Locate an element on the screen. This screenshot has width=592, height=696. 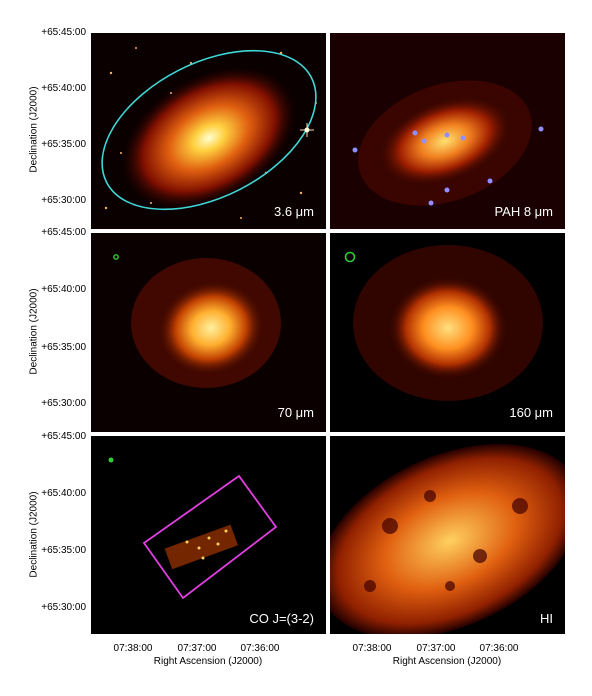
panel-160um: 160 μm is located at coordinates (447, 332).